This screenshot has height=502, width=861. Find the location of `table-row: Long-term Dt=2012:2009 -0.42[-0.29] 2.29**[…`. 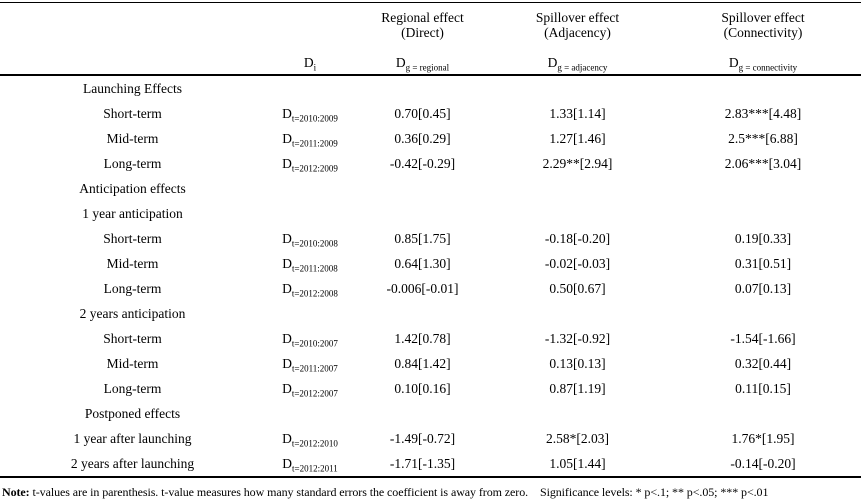

table-row: Long-term Dt=2012:2009 -0.42[-0.29] 2.29**[… is located at coordinates (430, 163).